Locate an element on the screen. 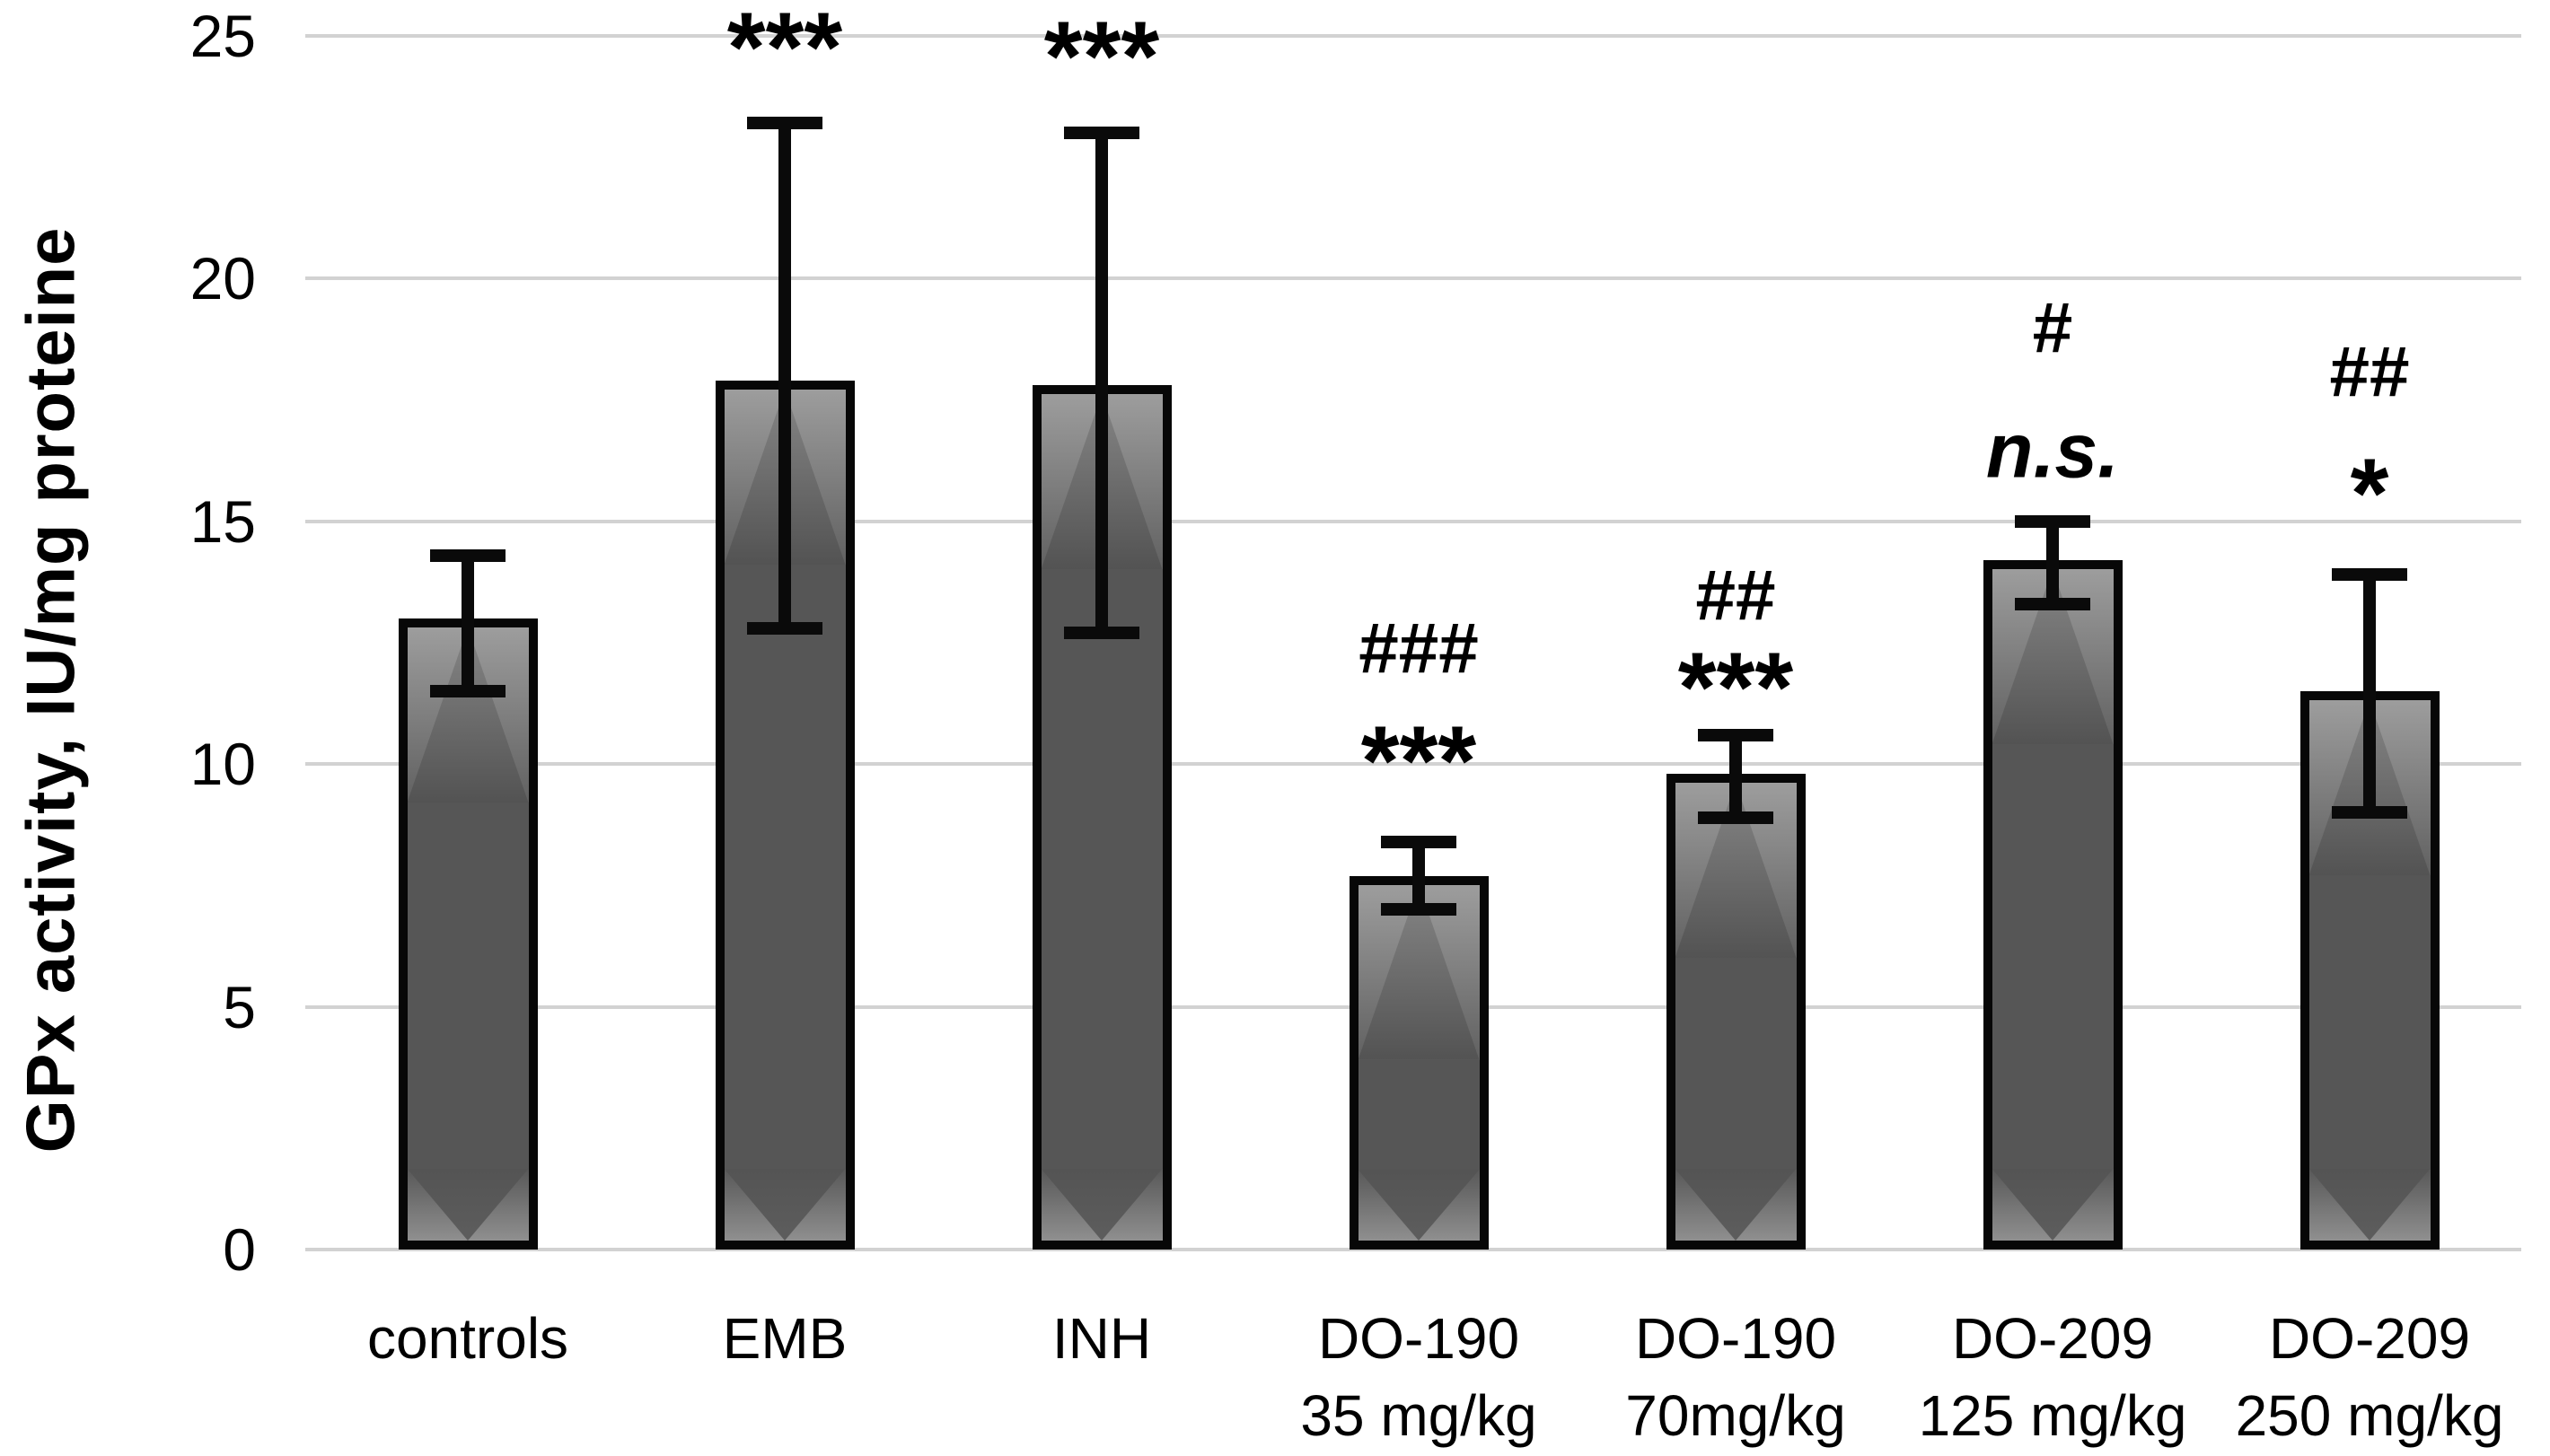  bar-controls is located at coordinates (468, 934).